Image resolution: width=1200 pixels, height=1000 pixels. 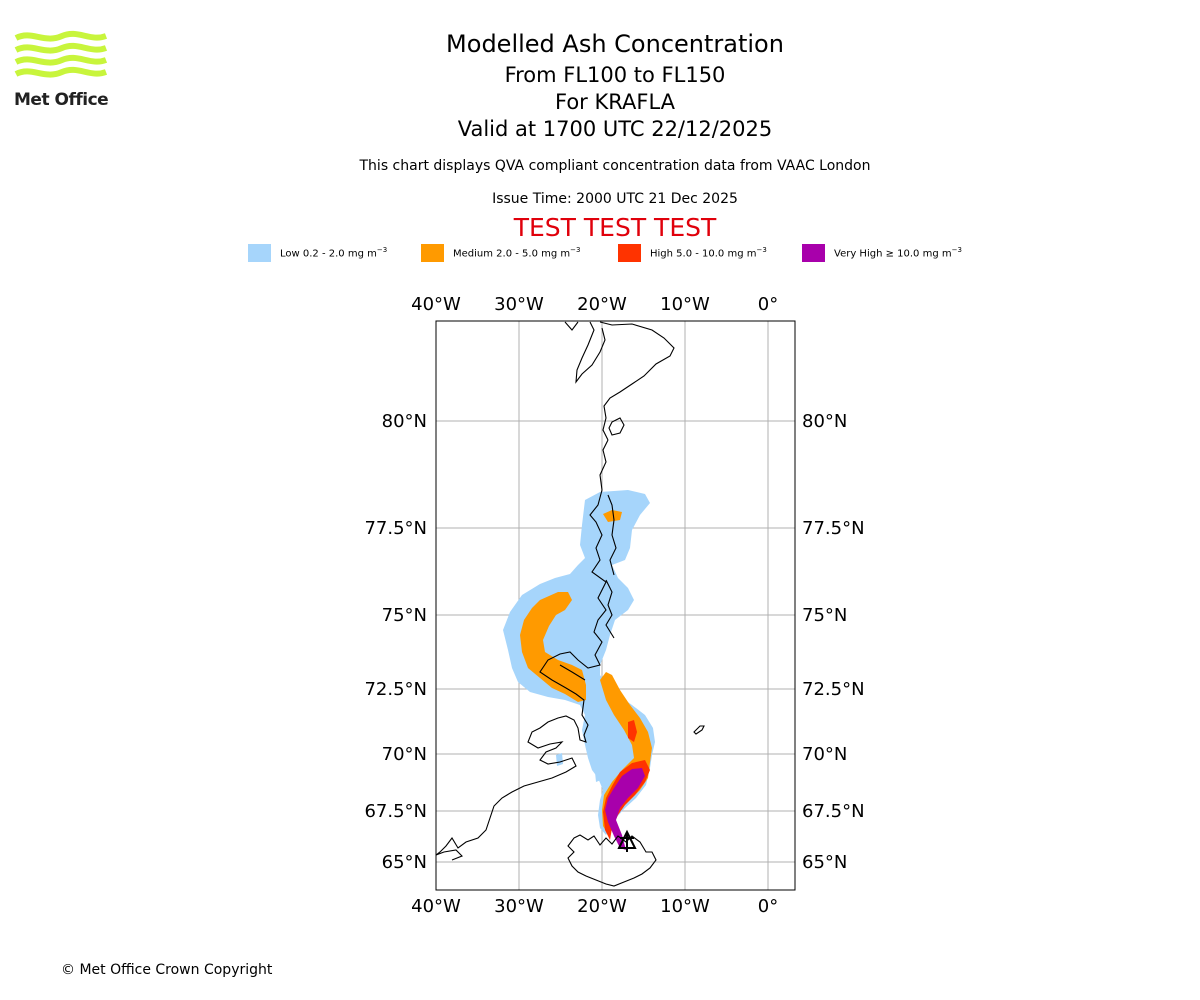 I want to click on met-office-waves-icon, so click(x=61, y=54).